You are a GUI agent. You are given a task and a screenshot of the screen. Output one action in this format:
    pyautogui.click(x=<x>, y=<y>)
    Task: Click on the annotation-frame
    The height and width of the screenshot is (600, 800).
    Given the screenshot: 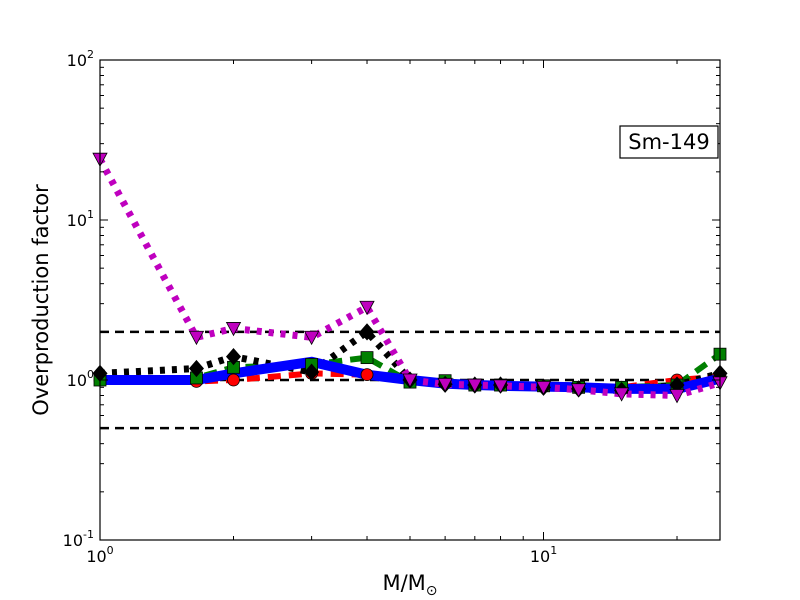 What is the action you would take?
    pyautogui.click(x=669, y=142)
    